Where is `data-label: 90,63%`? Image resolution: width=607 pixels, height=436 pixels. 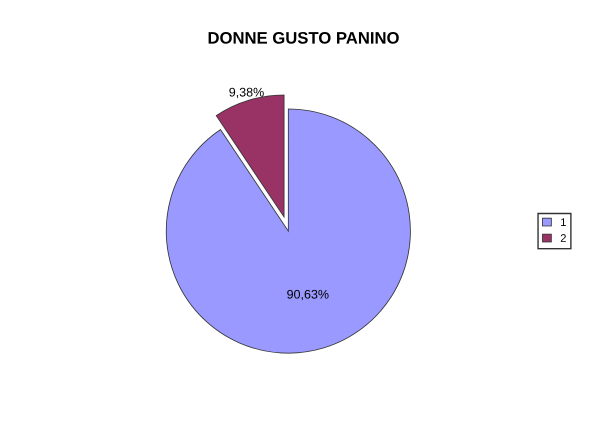 data-label: 90,63% is located at coordinates (308, 295).